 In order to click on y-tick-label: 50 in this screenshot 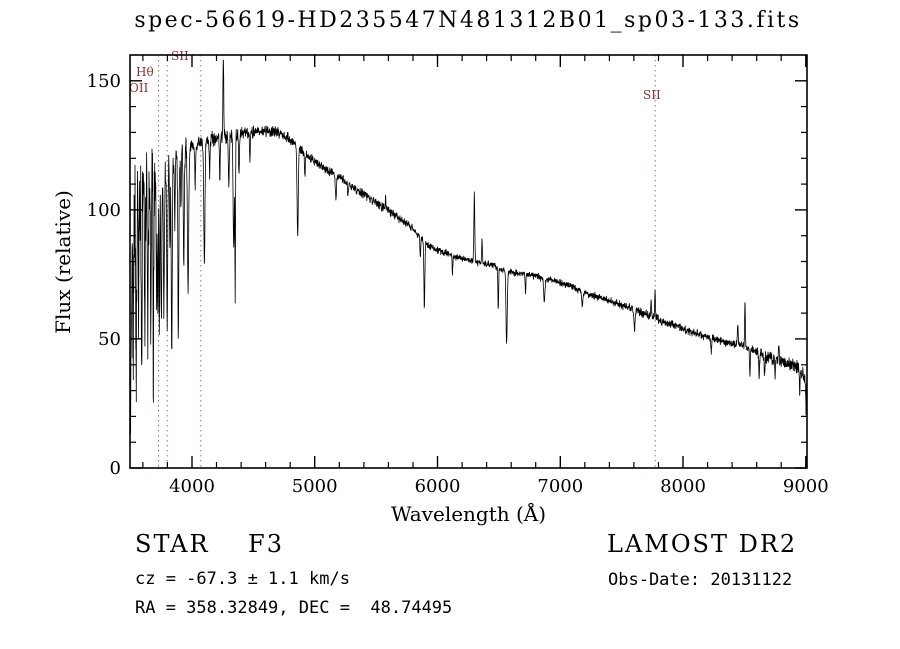, I will do `click(109, 339)`.